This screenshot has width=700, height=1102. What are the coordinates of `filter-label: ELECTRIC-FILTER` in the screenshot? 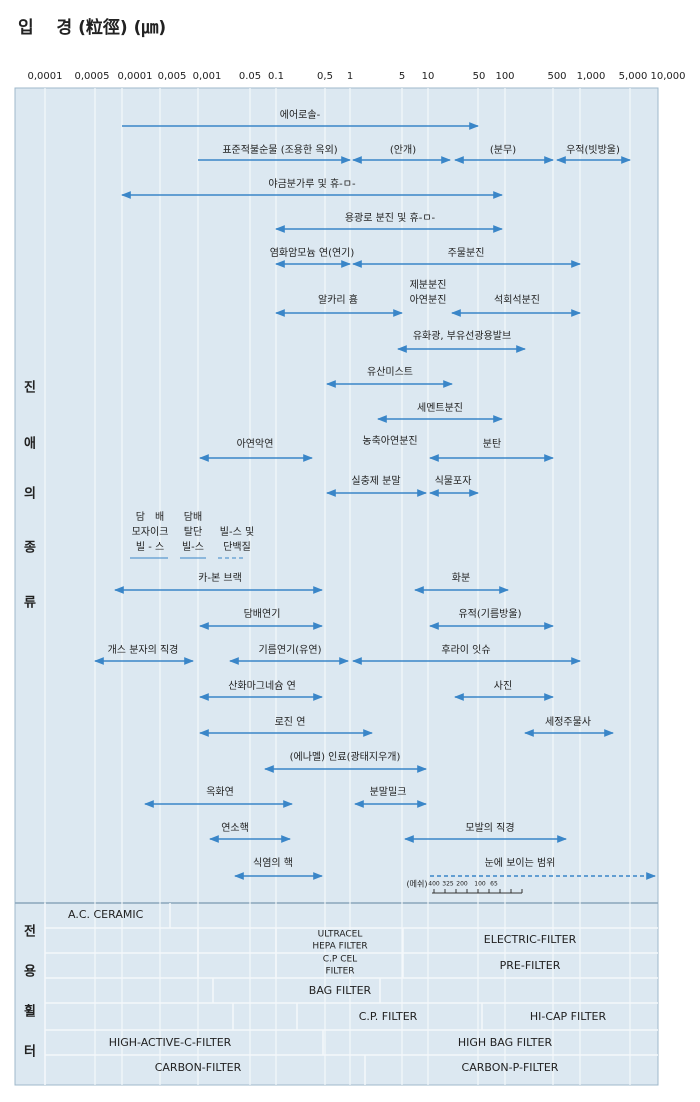 It's located at (530, 939).